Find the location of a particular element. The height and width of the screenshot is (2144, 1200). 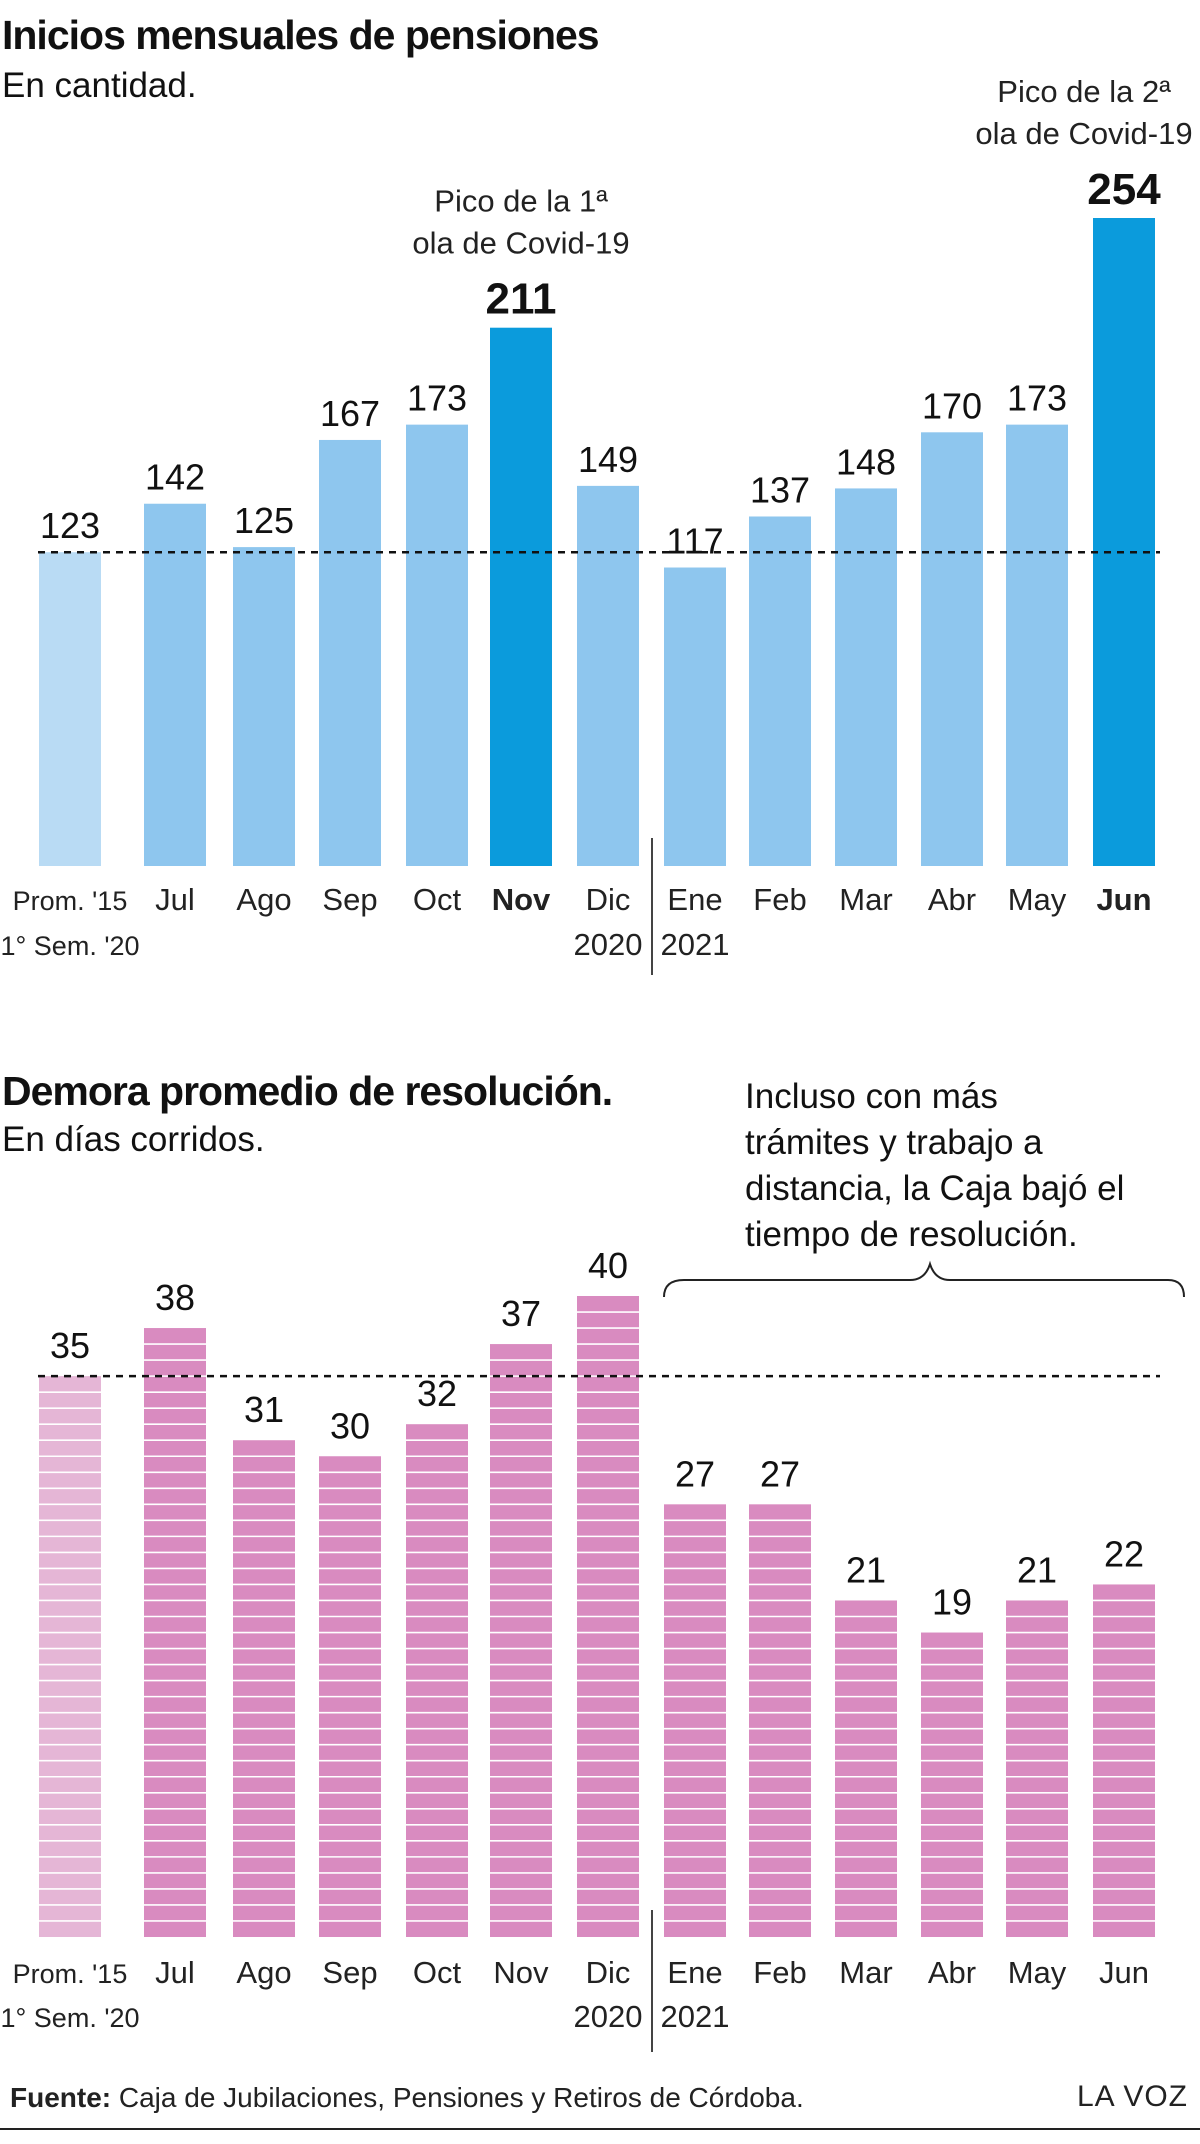

chart2-bar-prom15 is located at coordinates (70, 1656).